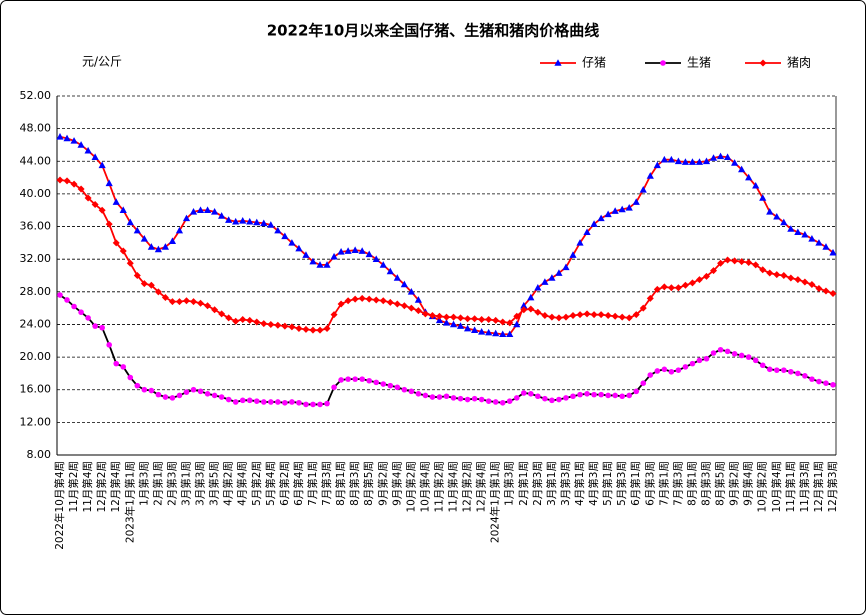  Describe the element at coordinates (433, 31) in the screenshot. I see `chart-title: 2022年10月以来全国仔猪、生猪和猪肉价格曲线` at that location.